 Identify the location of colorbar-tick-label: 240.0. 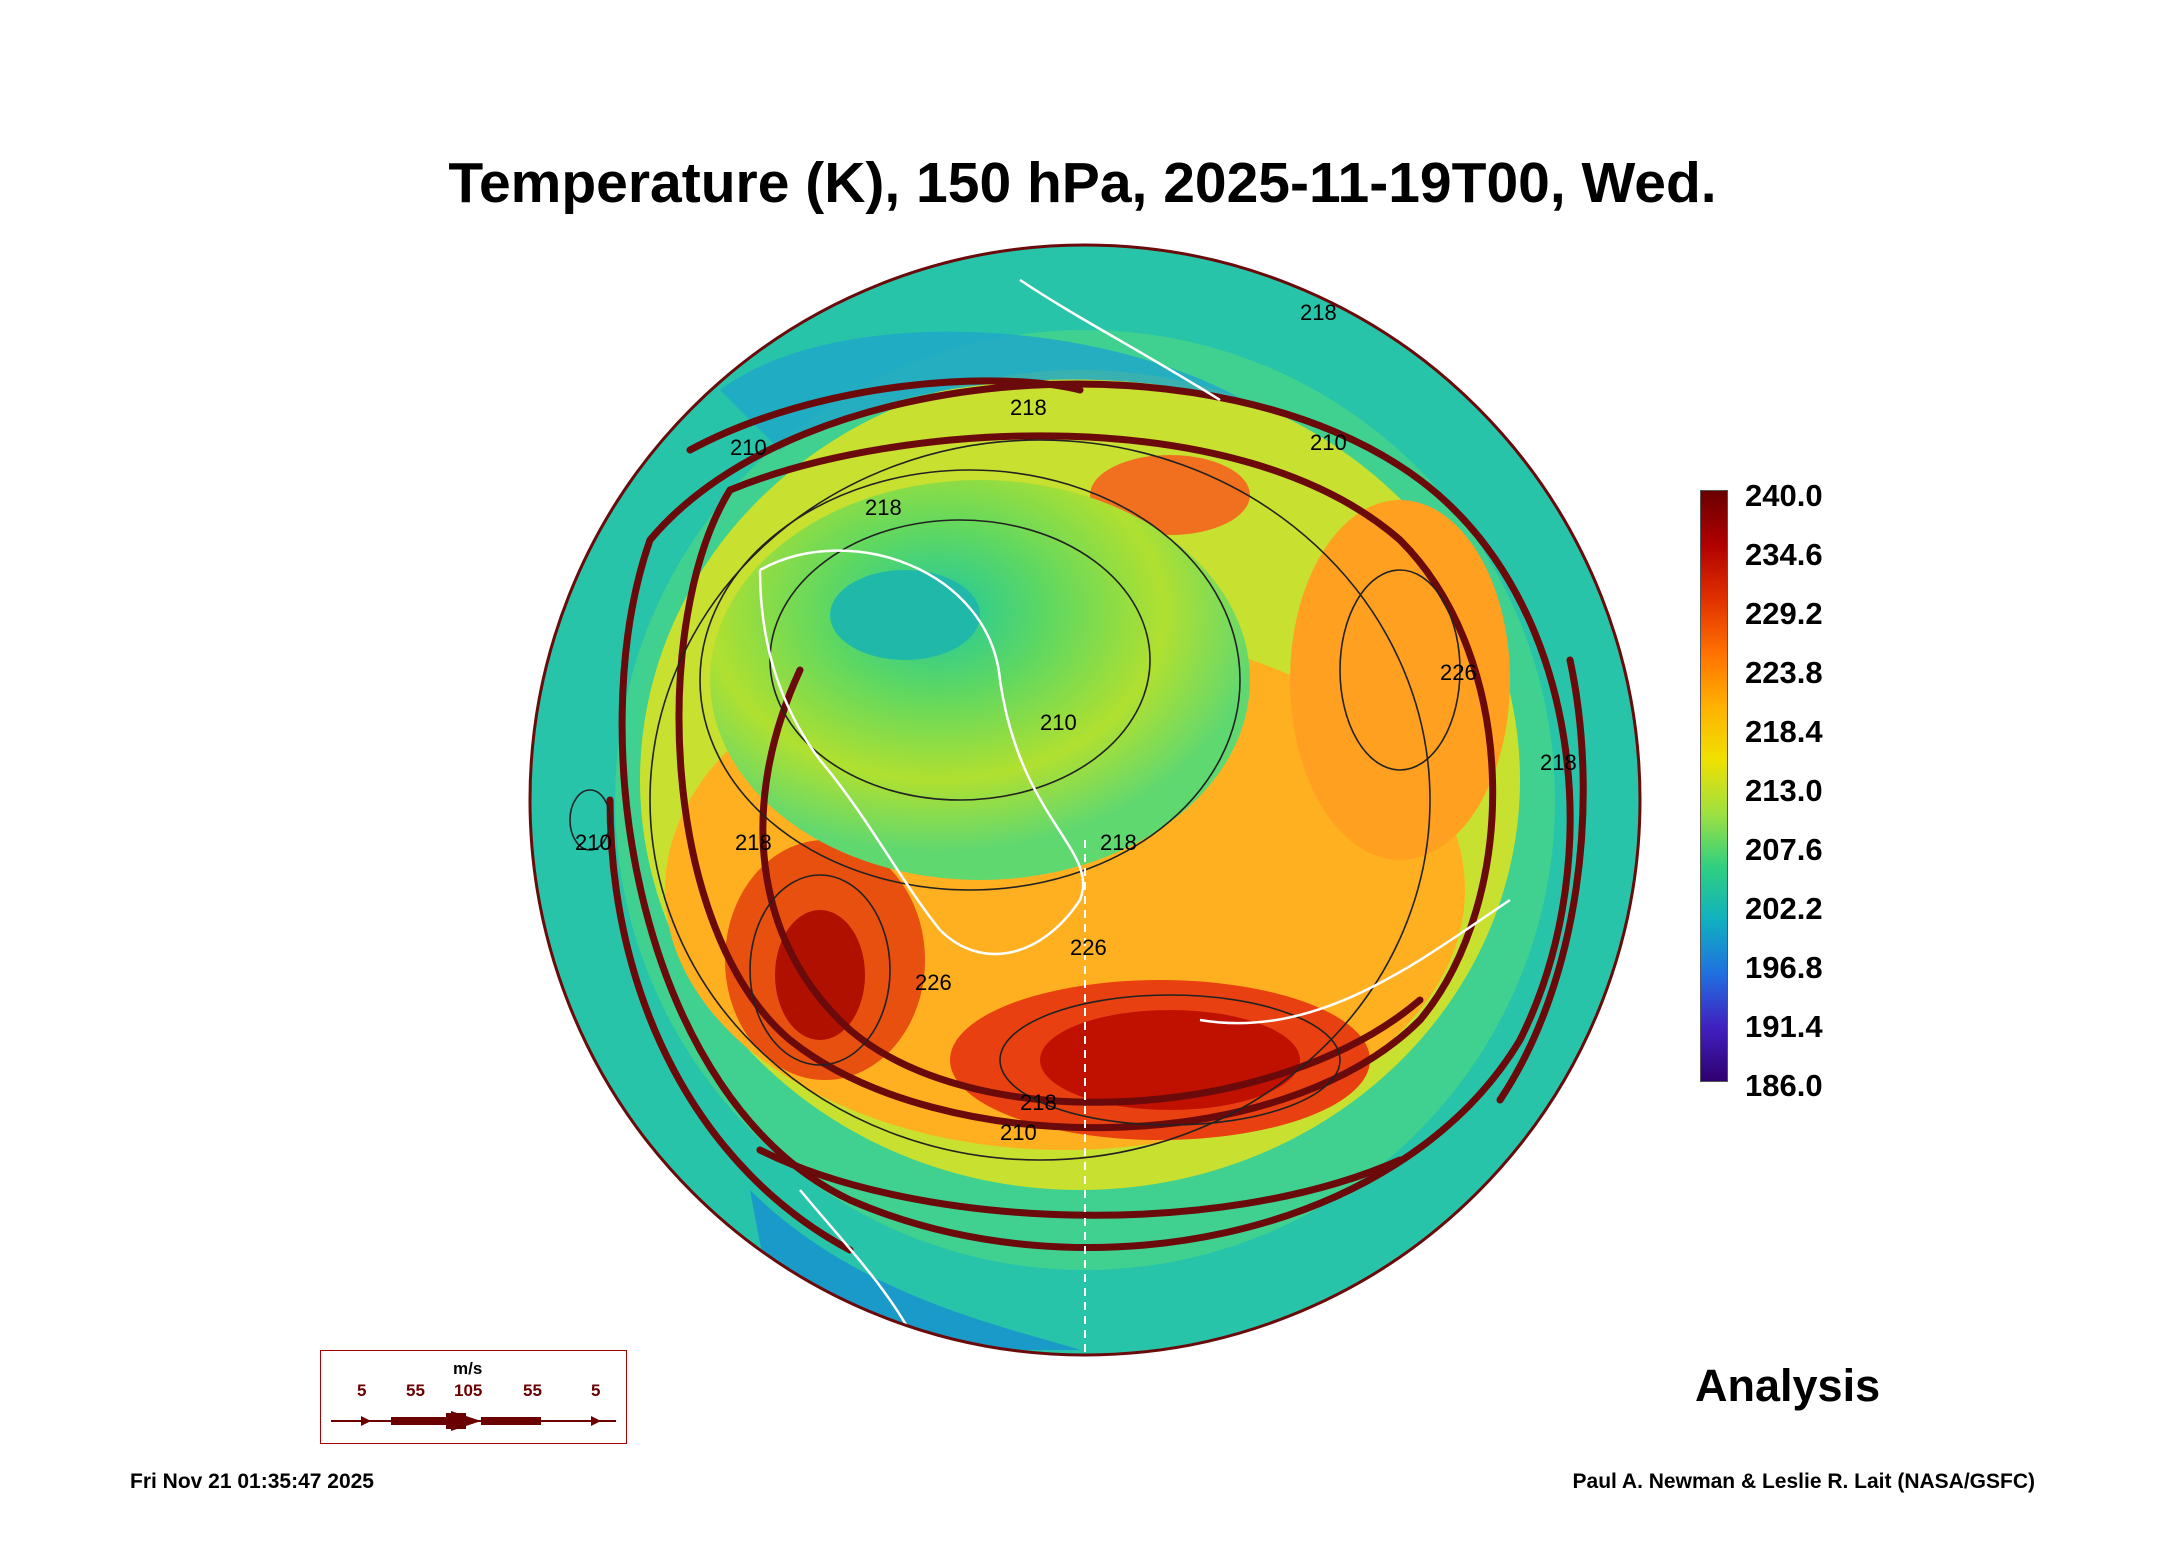
(1784, 495).